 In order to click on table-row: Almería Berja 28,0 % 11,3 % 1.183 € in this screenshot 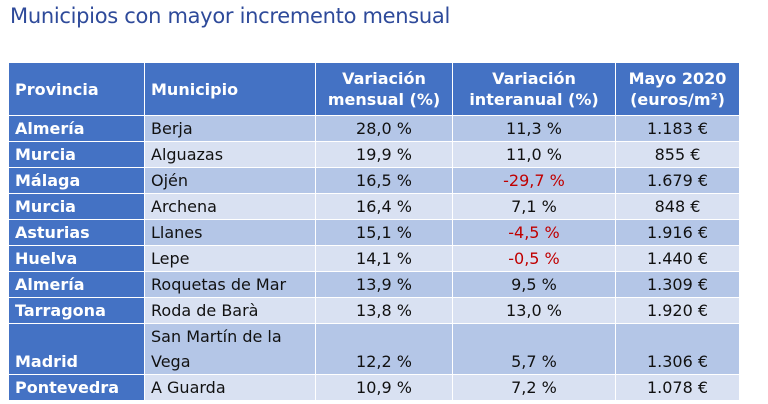, I will do `click(374, 128)`.